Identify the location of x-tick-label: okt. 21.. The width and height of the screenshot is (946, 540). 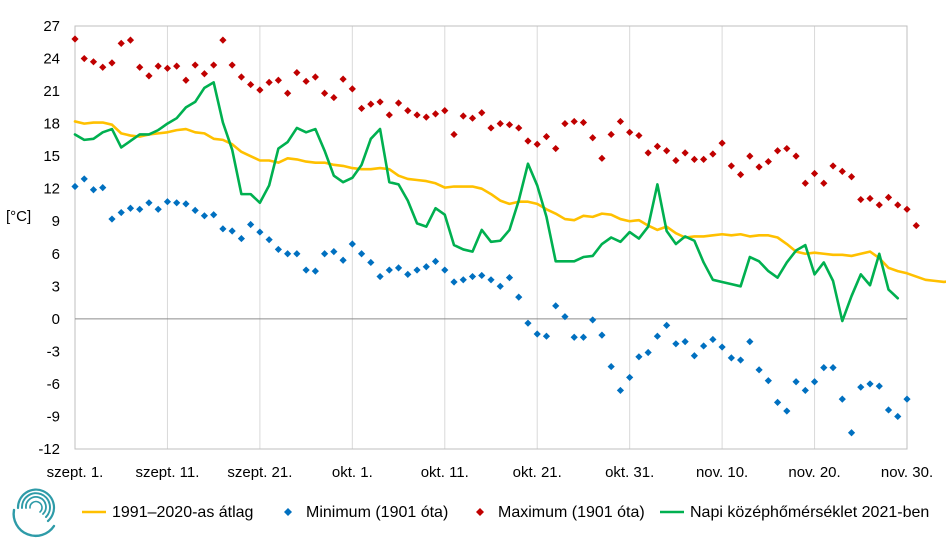
(537, 472).